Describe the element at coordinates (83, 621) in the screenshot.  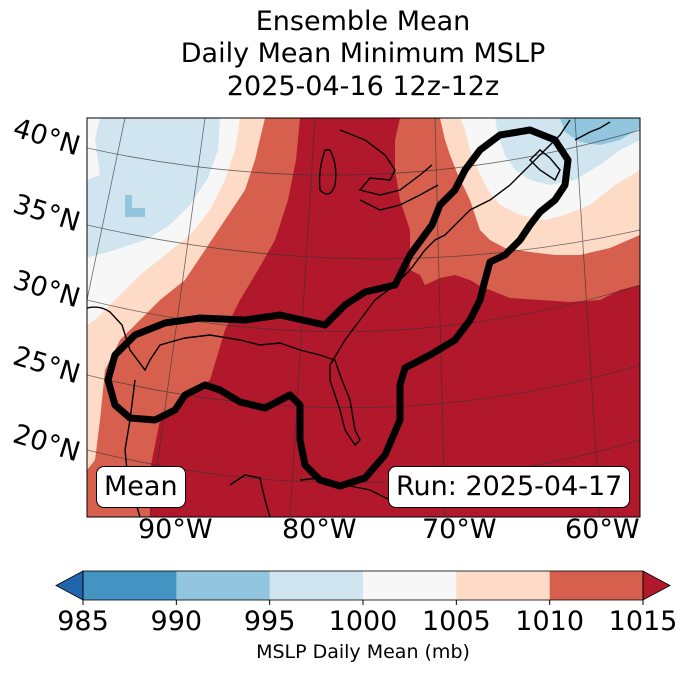
I see `colorbar-tick-label: 985` at that location.